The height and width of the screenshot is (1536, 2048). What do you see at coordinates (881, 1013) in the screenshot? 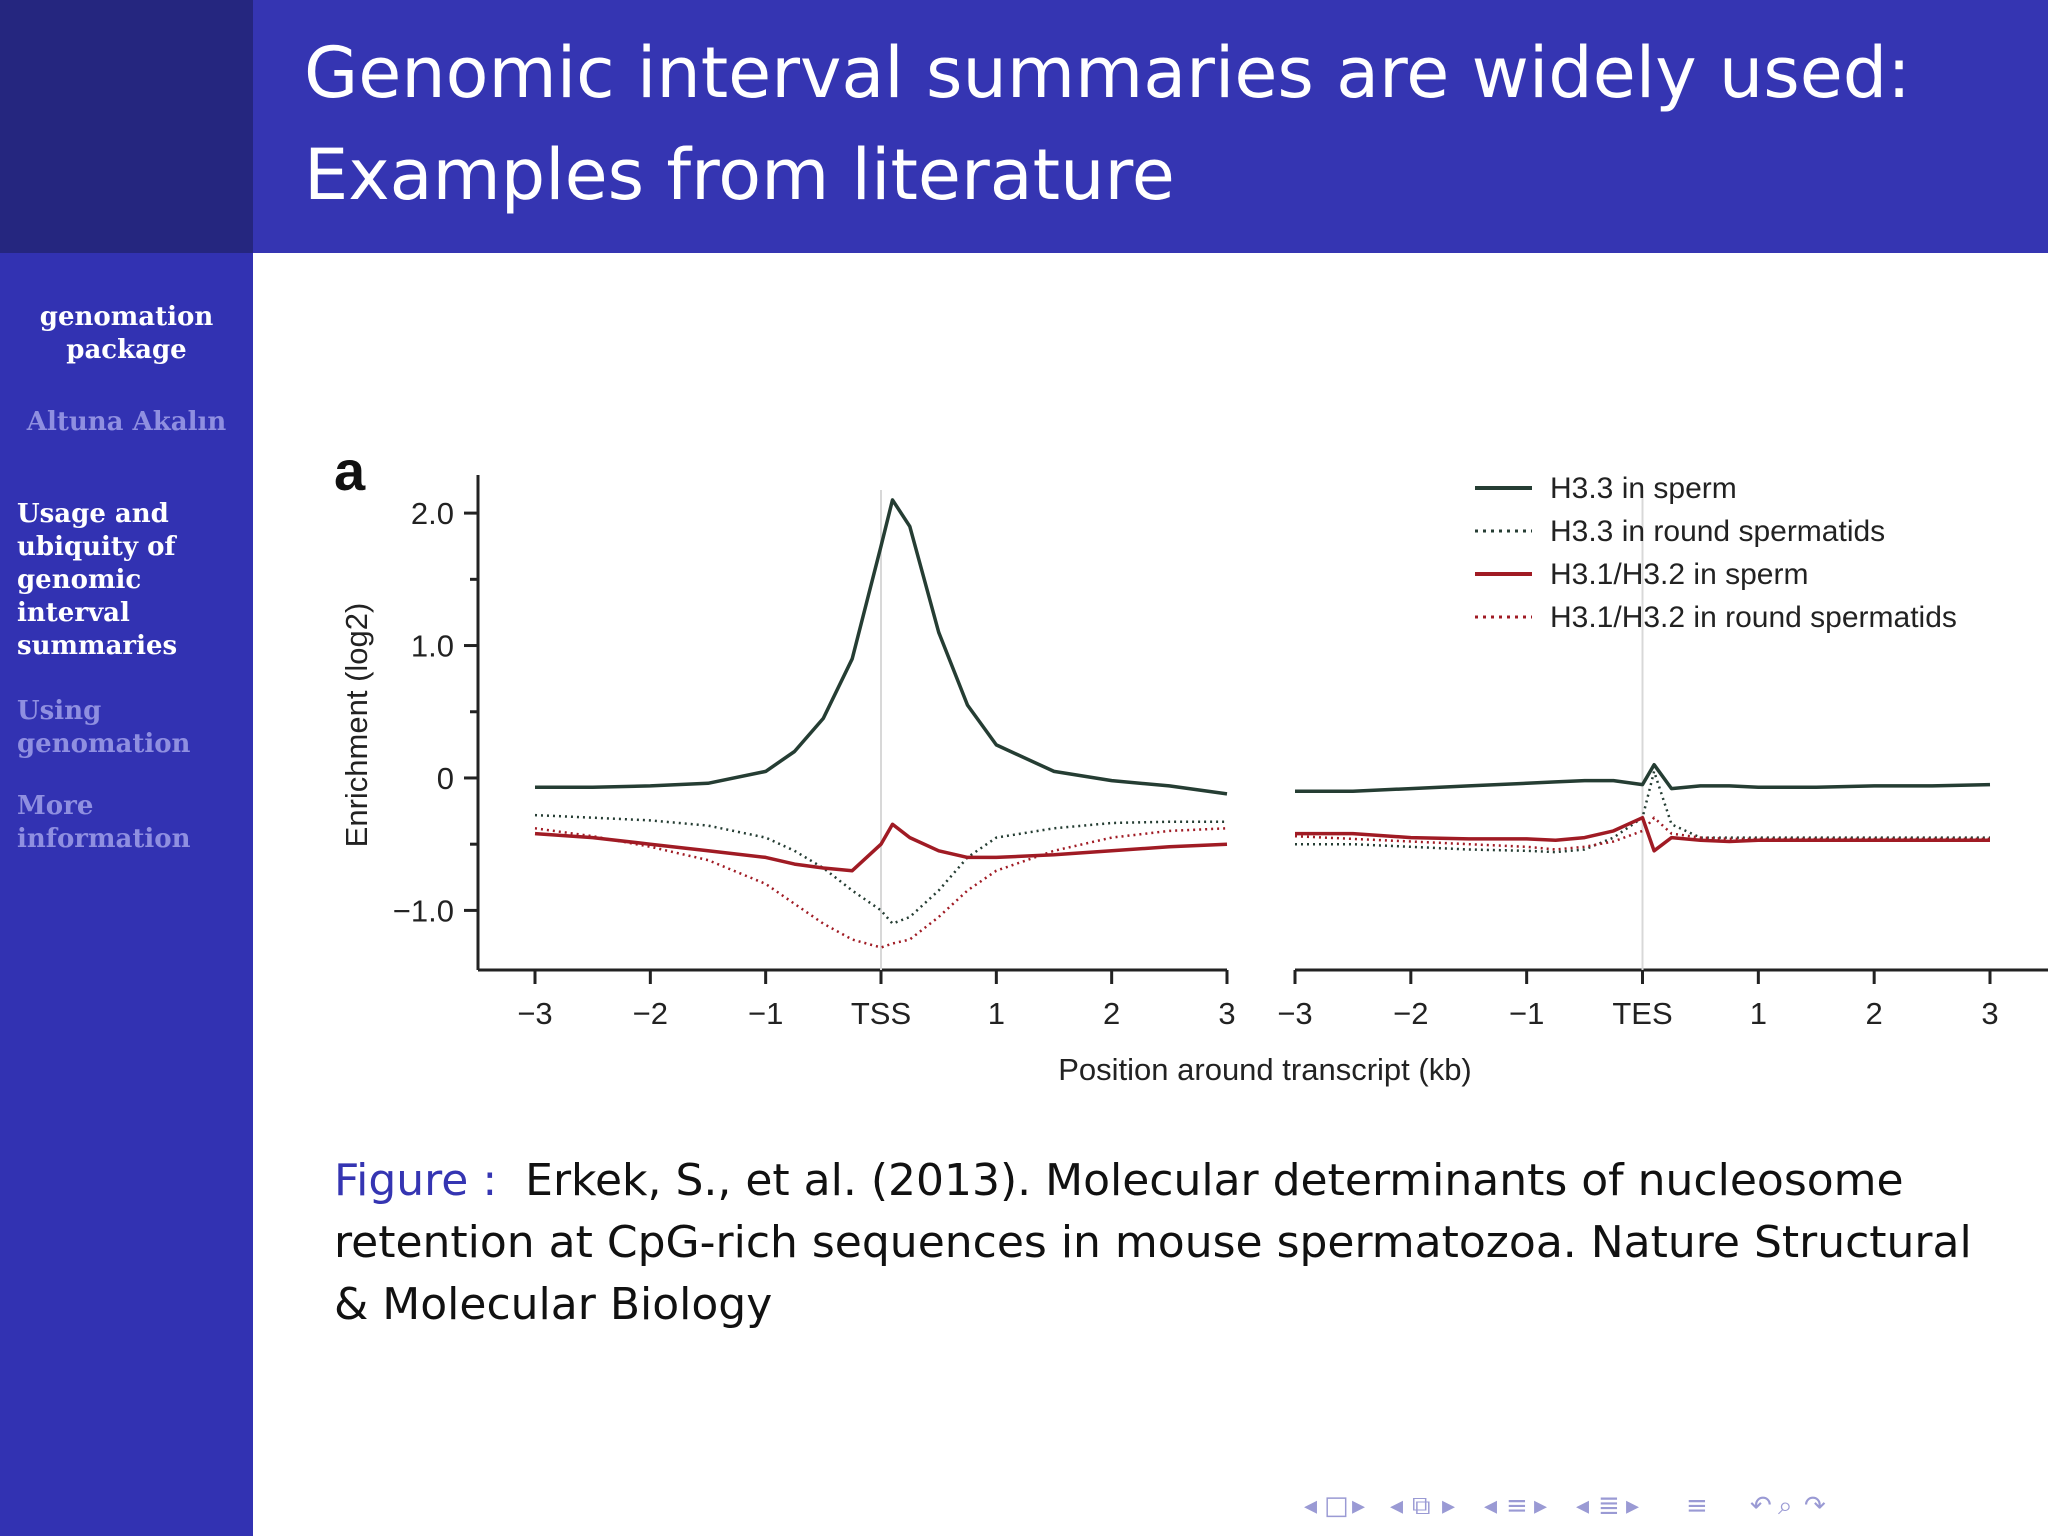
I see `x-tick-label: TSS` at bounding box center [881, 1013].